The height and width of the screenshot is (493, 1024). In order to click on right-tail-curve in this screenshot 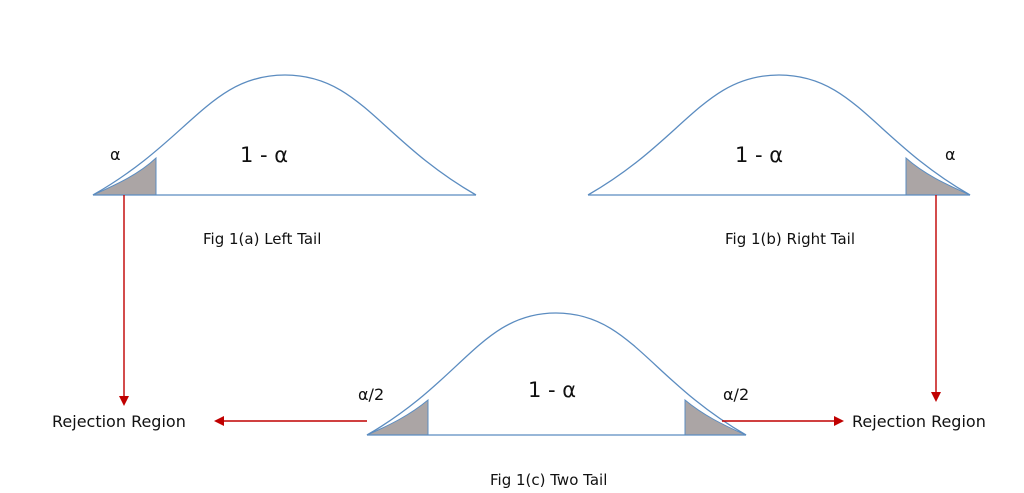, I will do `click(779, 135)`.